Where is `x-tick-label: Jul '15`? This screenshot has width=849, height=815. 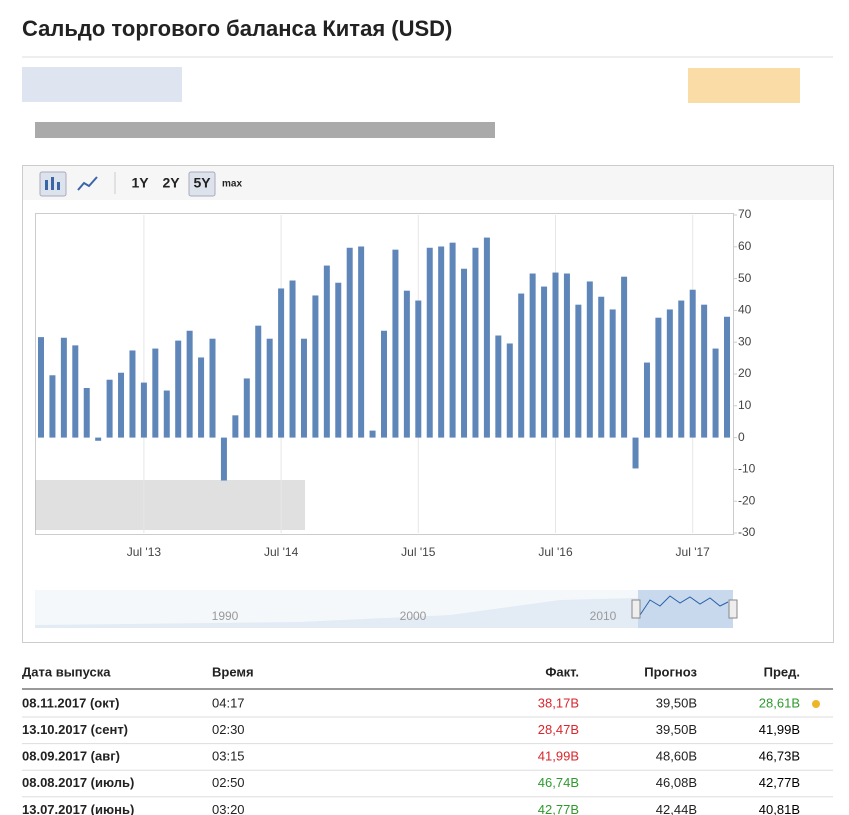
x-tick-label: Jul '15 is located at coordinates (418, 552).